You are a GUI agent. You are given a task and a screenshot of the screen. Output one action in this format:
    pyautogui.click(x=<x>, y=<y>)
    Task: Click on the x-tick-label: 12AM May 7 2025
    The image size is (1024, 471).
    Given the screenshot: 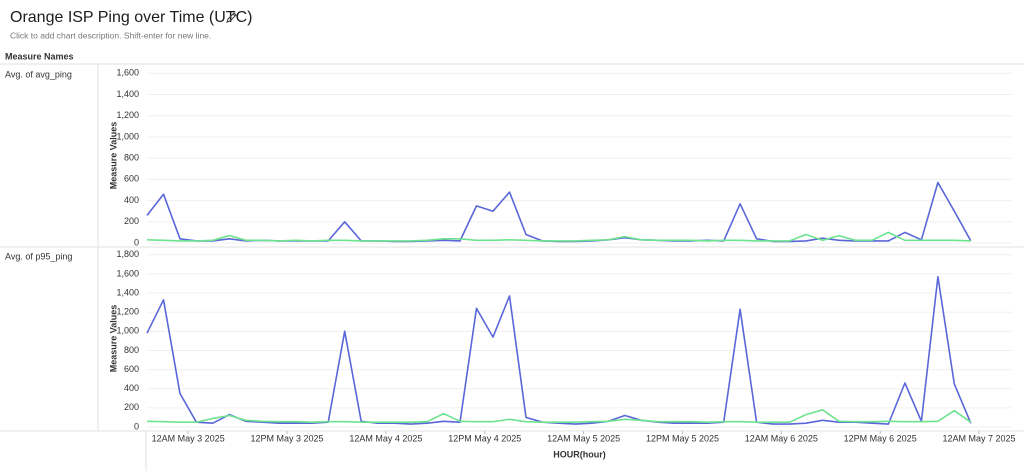 What is the action you would take?
    pyautogui.click(x=979, y=438)
    